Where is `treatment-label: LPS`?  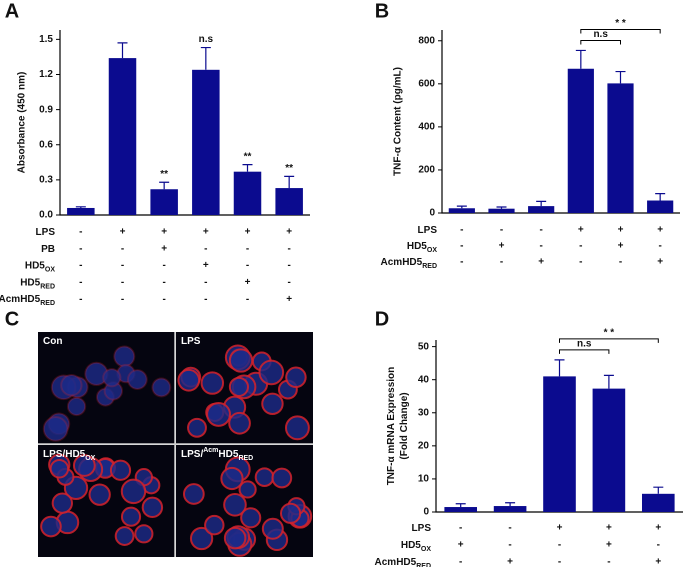 treatment-label: LPS is located at coordinates (428, 230).